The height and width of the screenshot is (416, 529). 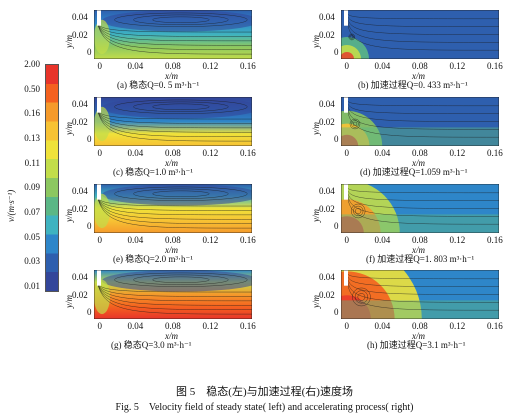 What do you see at coordinates (32, 236) in the screenshot?
I see `colorbar-tick-label: 0.05` at bounding box center [32, 236].